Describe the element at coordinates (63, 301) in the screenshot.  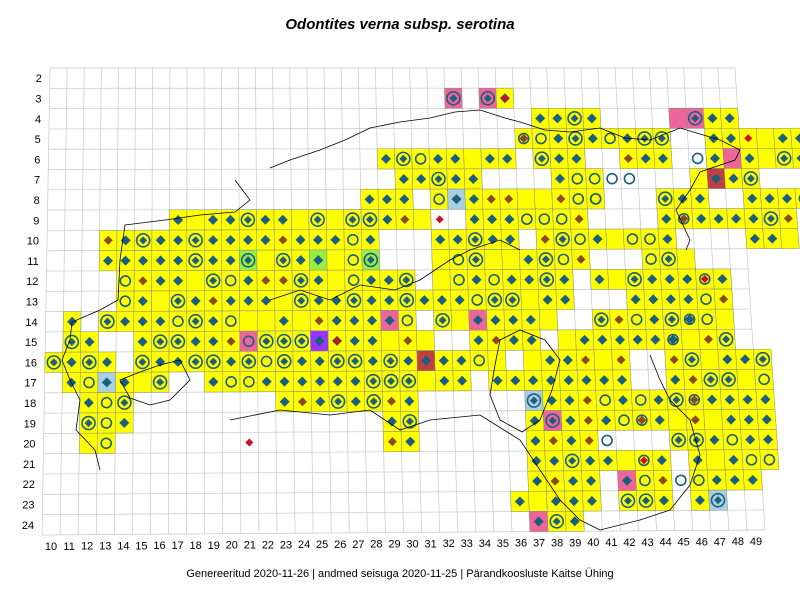
I see `grid-line-v` at that location.